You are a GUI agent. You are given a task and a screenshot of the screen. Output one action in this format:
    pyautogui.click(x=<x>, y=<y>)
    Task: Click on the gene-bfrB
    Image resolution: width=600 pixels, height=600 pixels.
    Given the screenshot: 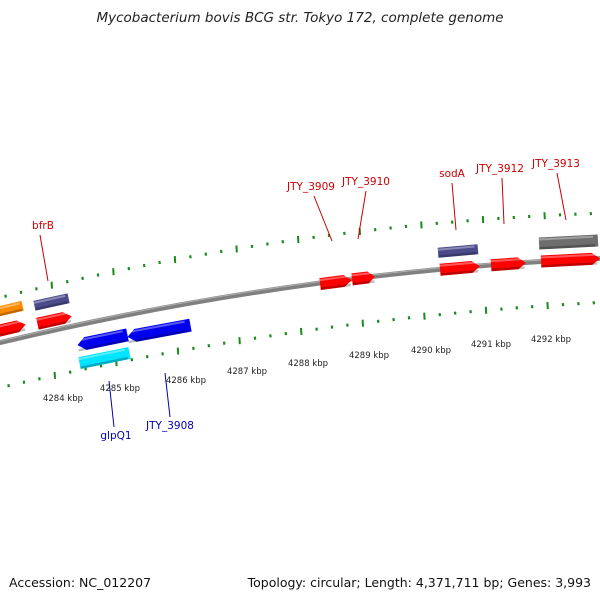 What is the action you would take?
    pyautogui.click(x=51, y=302)
    